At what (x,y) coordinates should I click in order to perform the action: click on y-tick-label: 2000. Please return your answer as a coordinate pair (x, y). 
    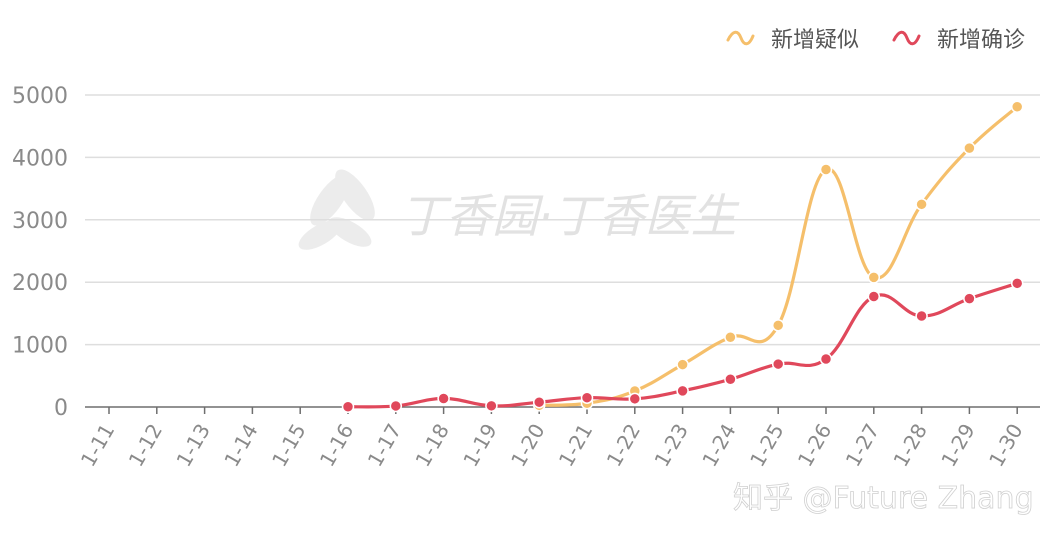
    Looking at the image, I should click on (40, 283).